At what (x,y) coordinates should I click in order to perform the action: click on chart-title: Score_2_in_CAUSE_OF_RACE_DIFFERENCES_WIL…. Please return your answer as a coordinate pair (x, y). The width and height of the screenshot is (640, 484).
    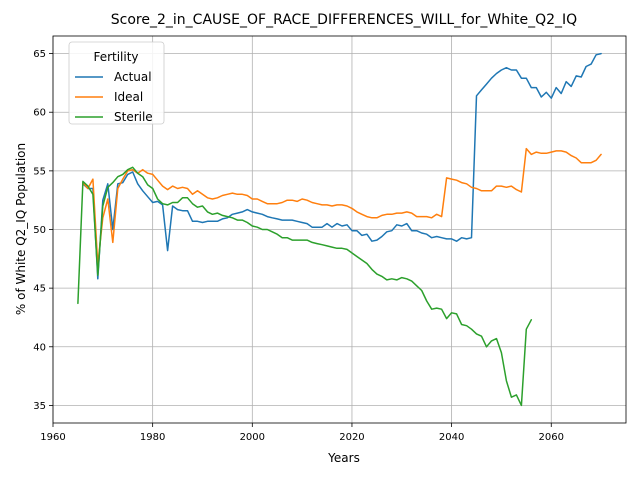
    Looking at the image, I should click on (344, 20).